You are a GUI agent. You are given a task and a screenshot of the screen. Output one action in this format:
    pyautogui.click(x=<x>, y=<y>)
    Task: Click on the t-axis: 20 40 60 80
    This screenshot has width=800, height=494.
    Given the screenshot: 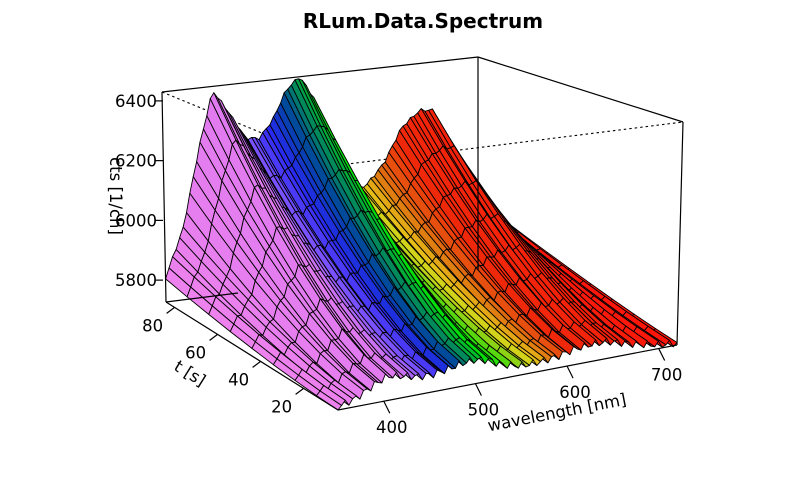 What is the action you would take?
    pyautogui.click(x=223, y=361)
    